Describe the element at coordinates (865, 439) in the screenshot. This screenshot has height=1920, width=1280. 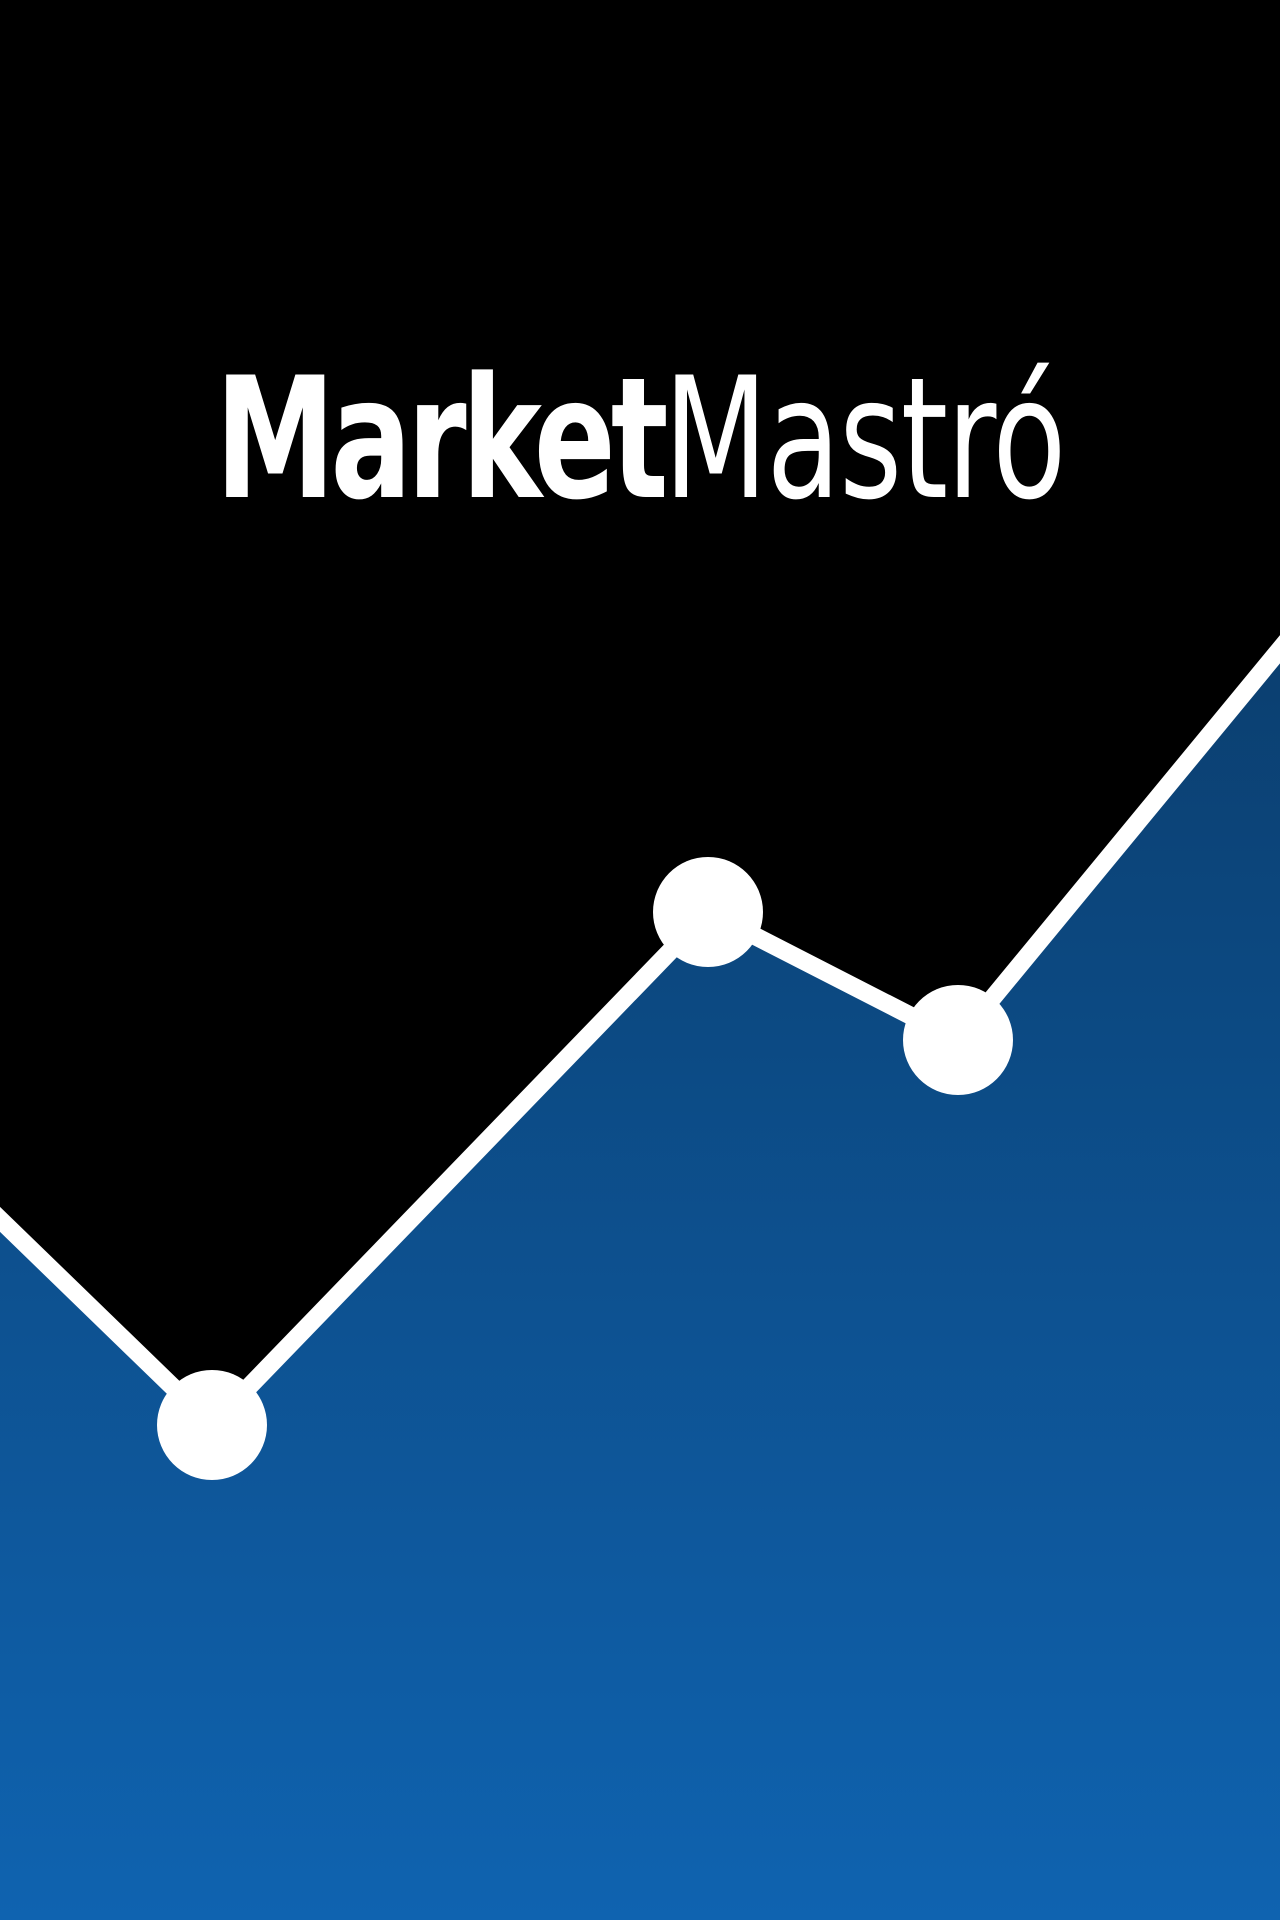
I see `brand-name-light: Mastró` at that location.